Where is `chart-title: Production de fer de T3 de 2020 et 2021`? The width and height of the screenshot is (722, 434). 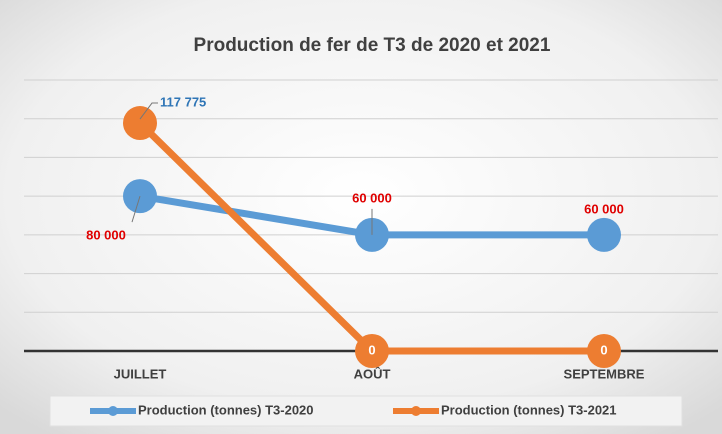 chart-title: Production de fer de T3 de 2020 et 2021 is located at coordinates (372, 45).